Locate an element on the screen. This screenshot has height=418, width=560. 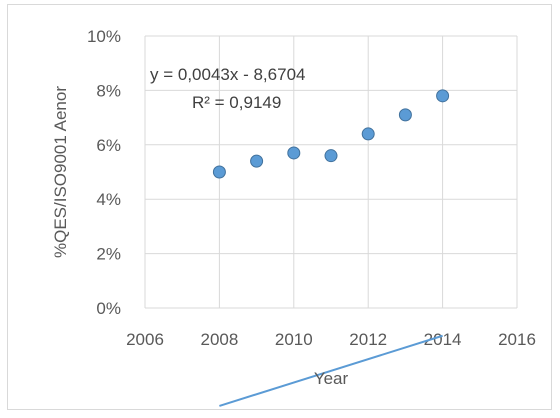
trendline-r-squared: R² = 0,9149 is located at coordinates (236, 102).